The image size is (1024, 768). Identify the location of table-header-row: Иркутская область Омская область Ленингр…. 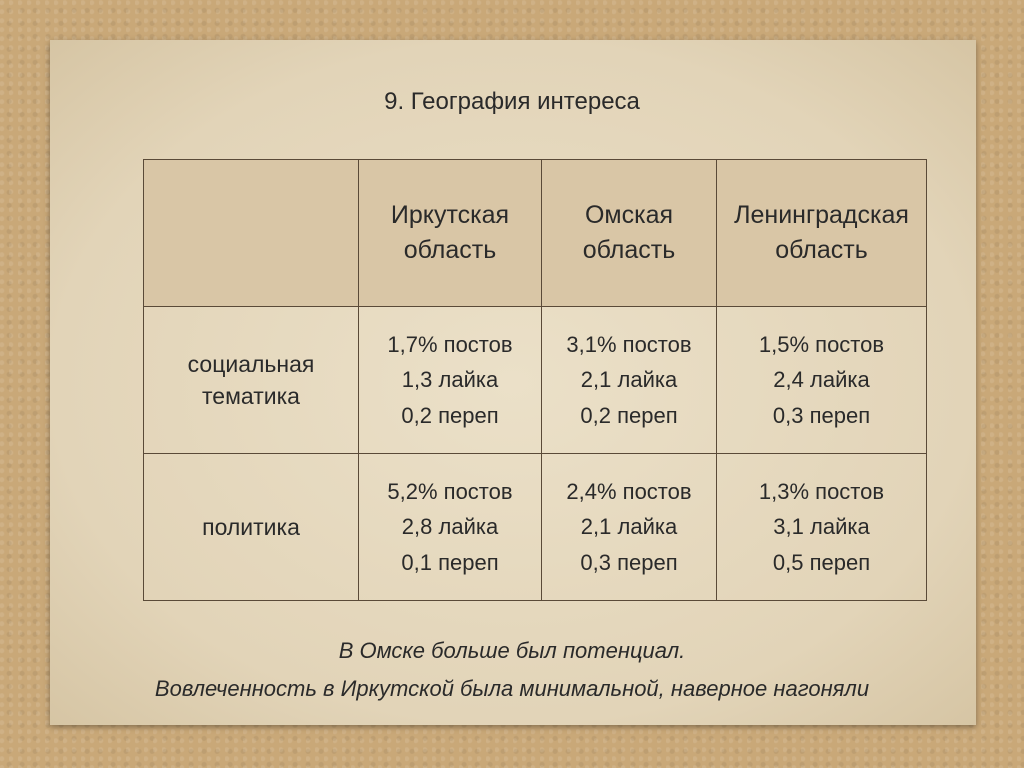
(535, 233).